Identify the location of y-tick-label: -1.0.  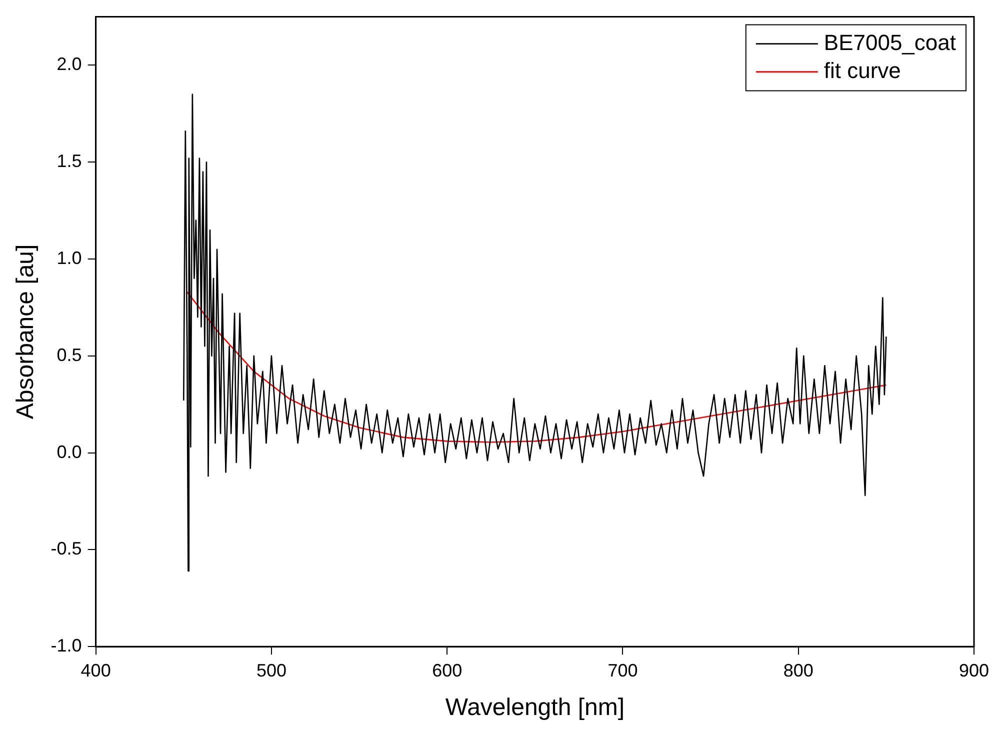
(66, 646).